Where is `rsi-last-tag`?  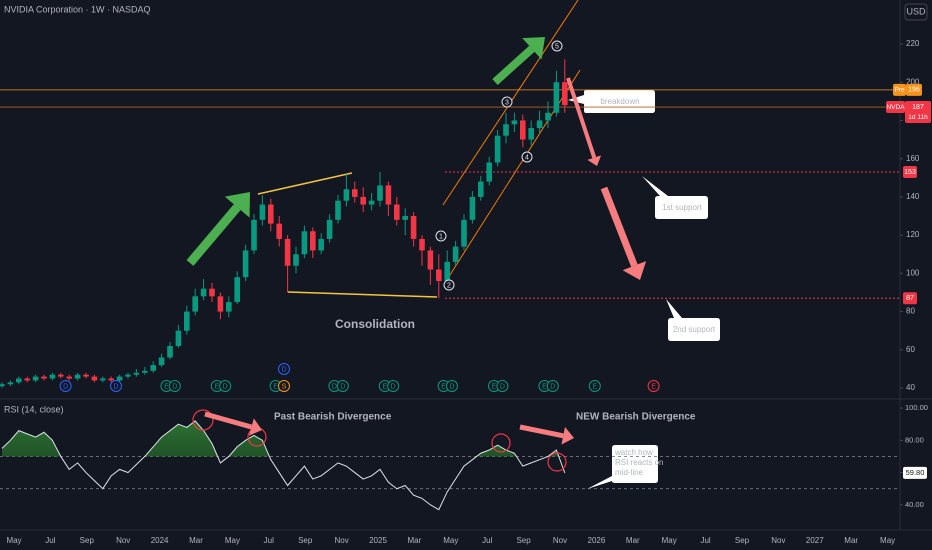
rsi-last-tag is located at coordinates (915, 472).